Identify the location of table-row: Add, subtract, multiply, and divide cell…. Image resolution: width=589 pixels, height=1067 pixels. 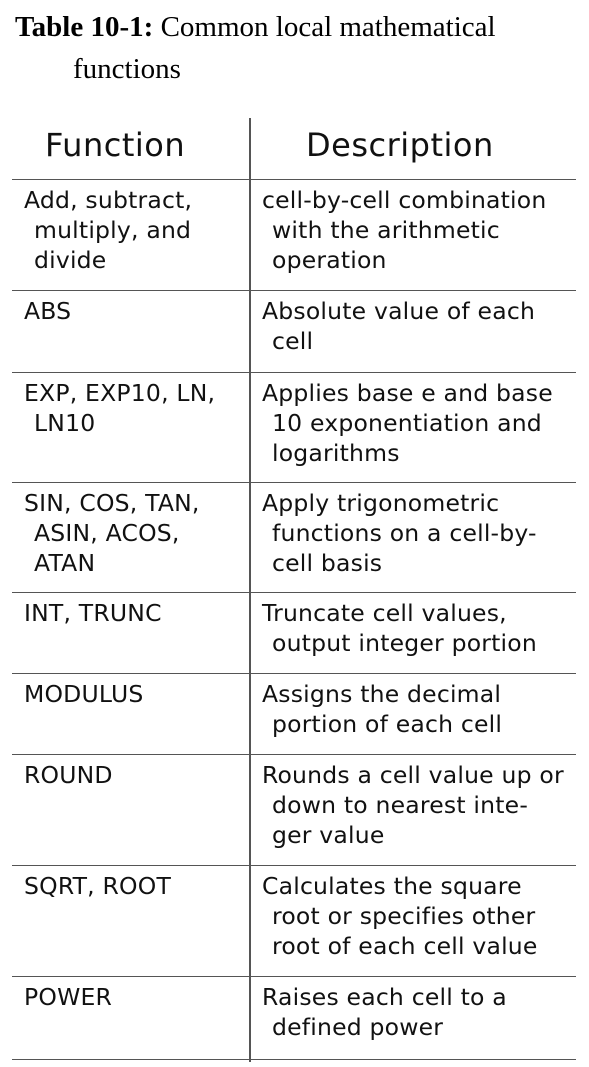
(294, 235).